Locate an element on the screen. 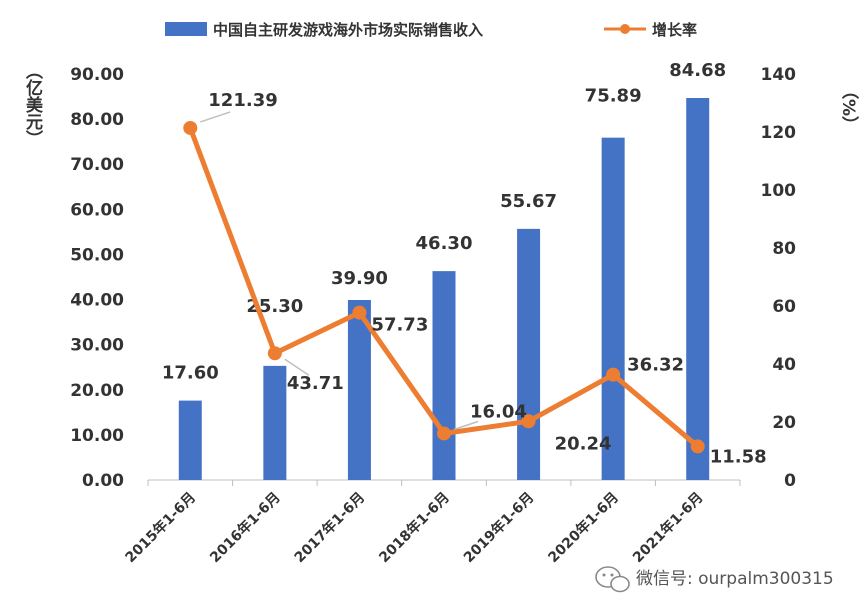 The height and width of the screenshot is (615, 865). bar-data-label: 84.68 is located at coordinates (697, 70).